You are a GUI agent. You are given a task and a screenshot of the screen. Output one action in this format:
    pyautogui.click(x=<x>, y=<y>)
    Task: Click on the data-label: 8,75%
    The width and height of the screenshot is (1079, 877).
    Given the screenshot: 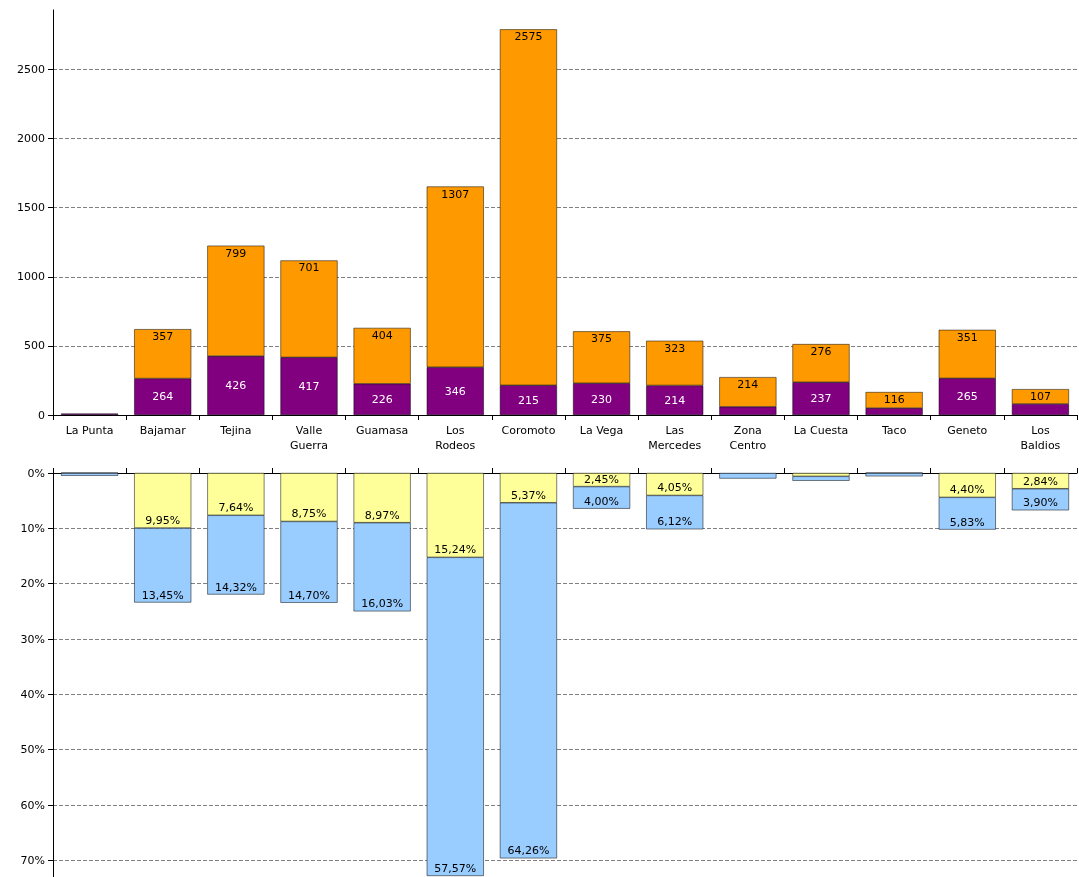 What is the action you would take?
    pyautogui.click(x=309, y=514)
    